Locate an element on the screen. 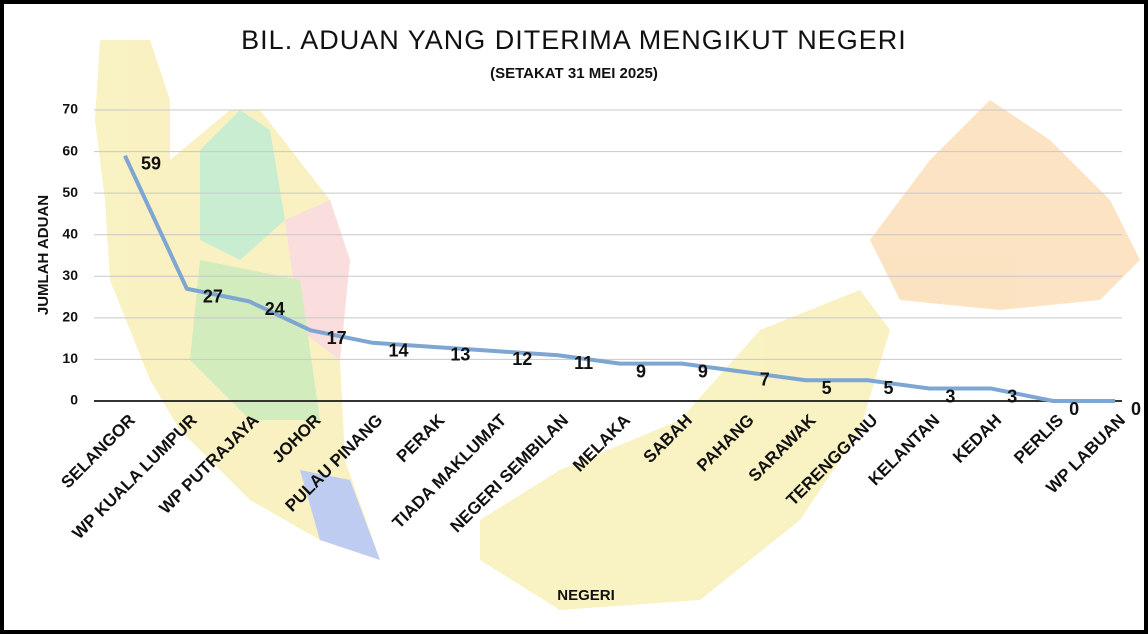 The image size is (1148, 634). y-tick-label: 20 is located at coordinates (70, 317).